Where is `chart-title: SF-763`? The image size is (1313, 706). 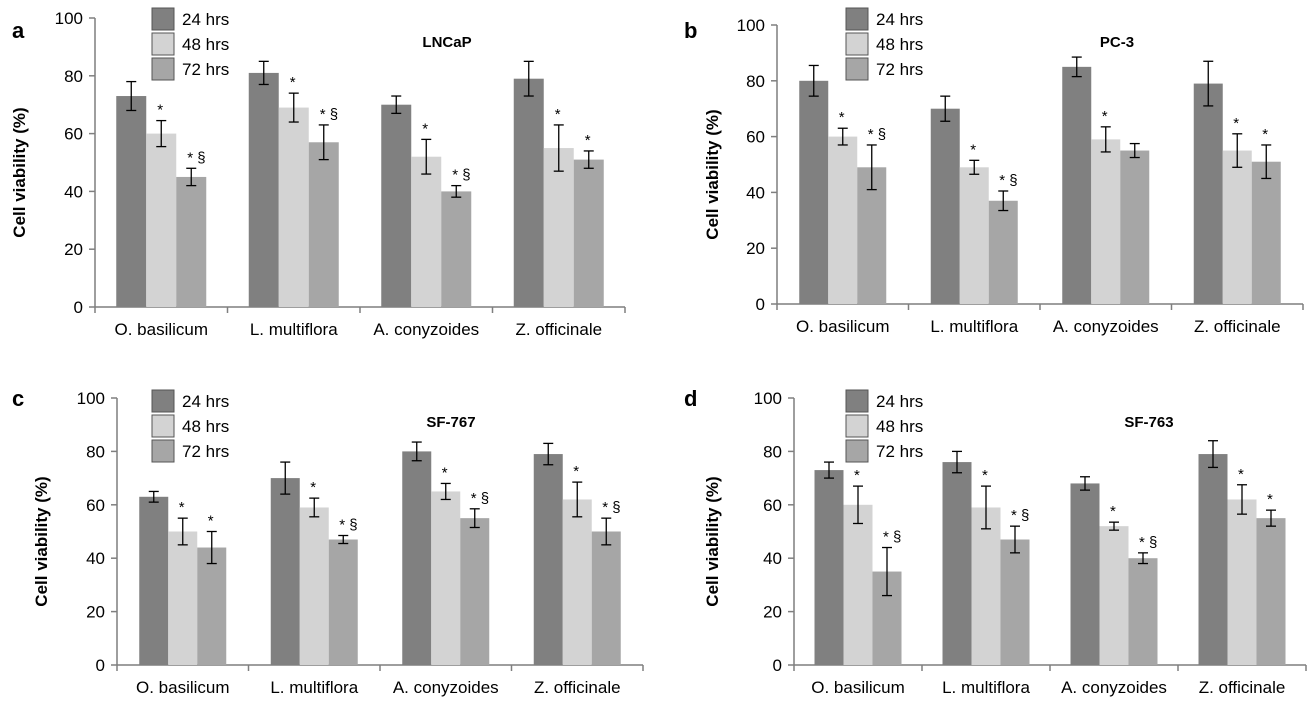 chart-title: SF-763 is located at coordinates (1148, 422).